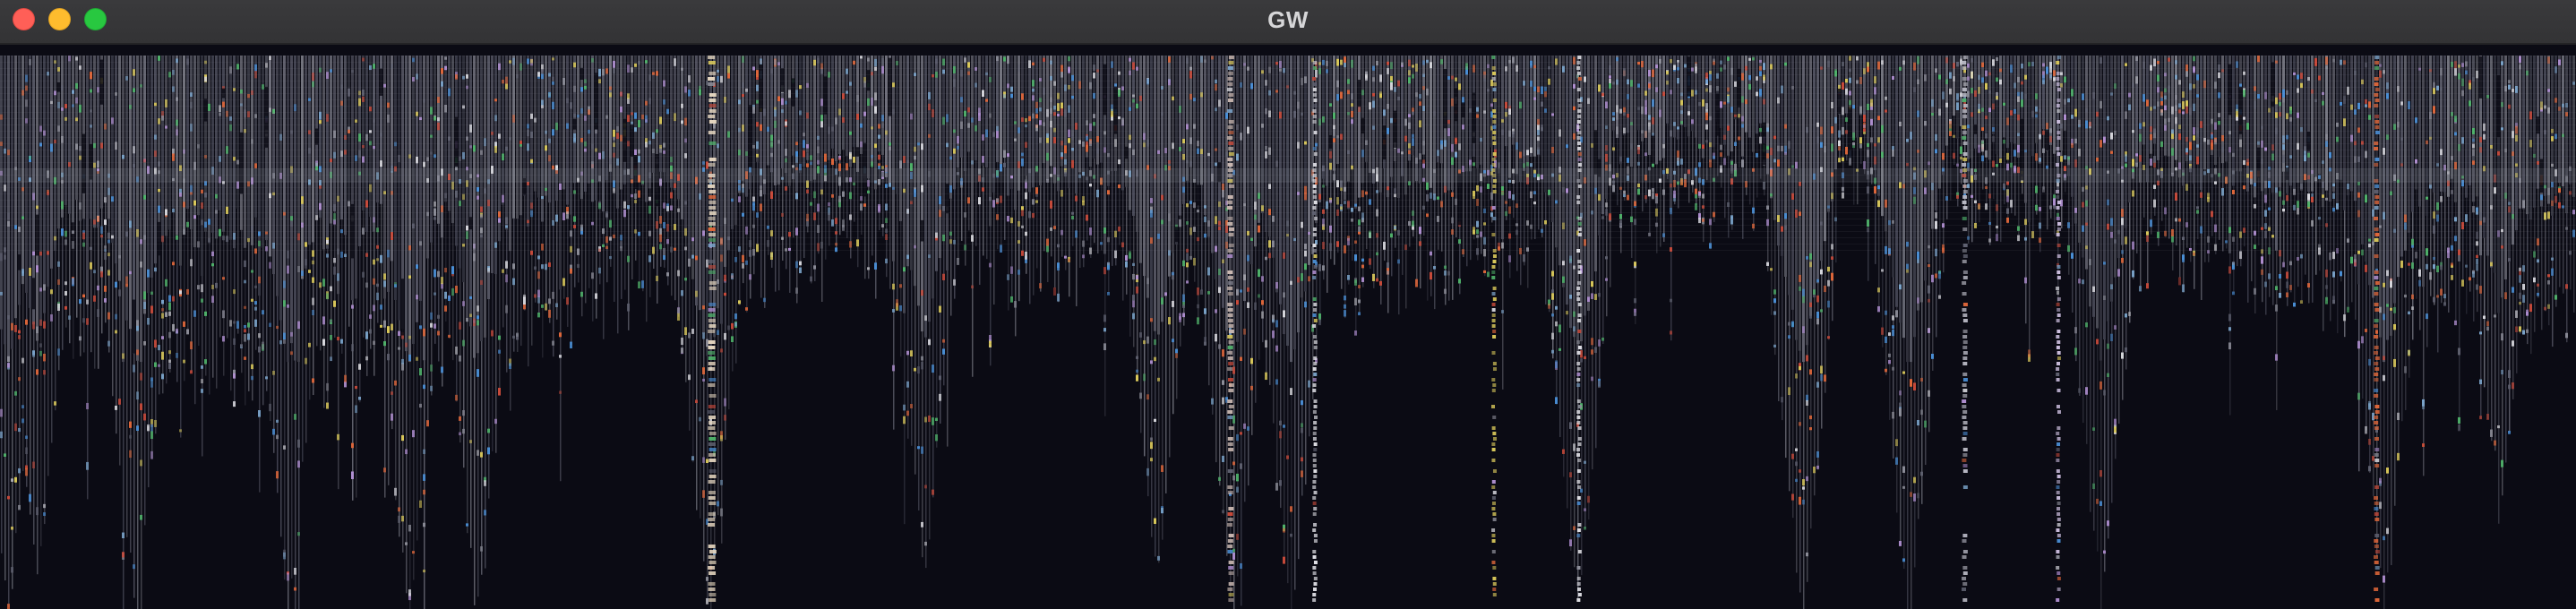  I want to click on zoom-button, so click(95, 19).